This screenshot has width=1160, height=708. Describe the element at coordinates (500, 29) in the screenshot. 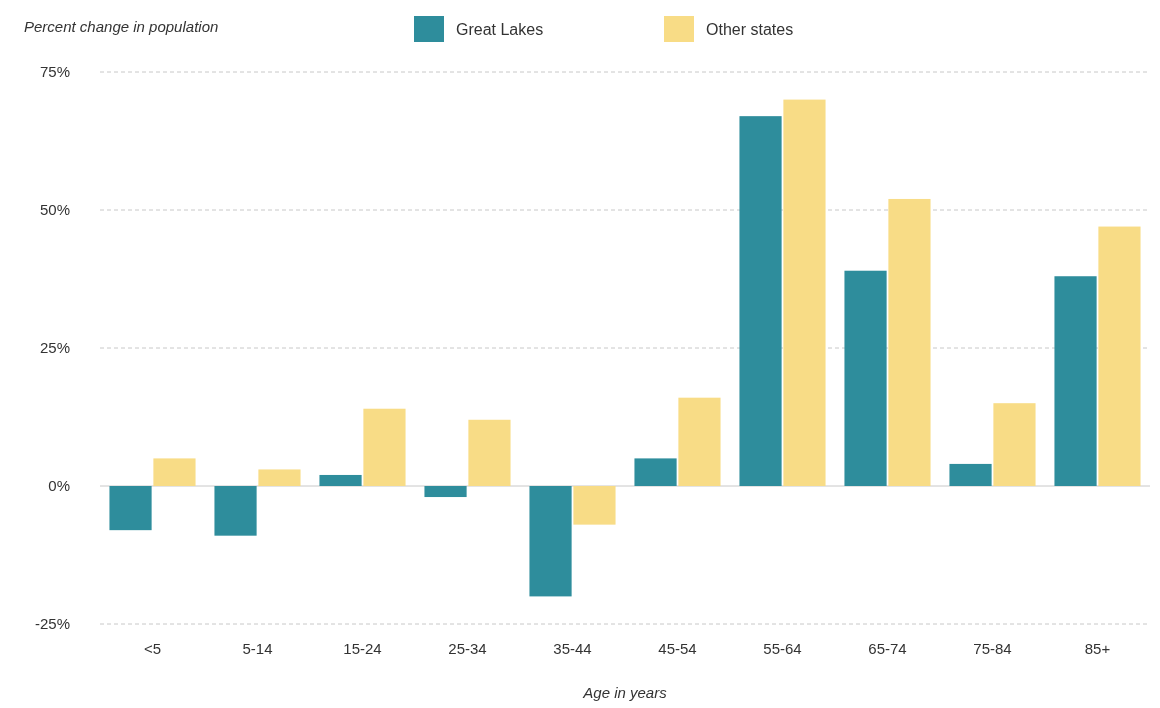

I see `legend-label: Great Lakes` at that location.